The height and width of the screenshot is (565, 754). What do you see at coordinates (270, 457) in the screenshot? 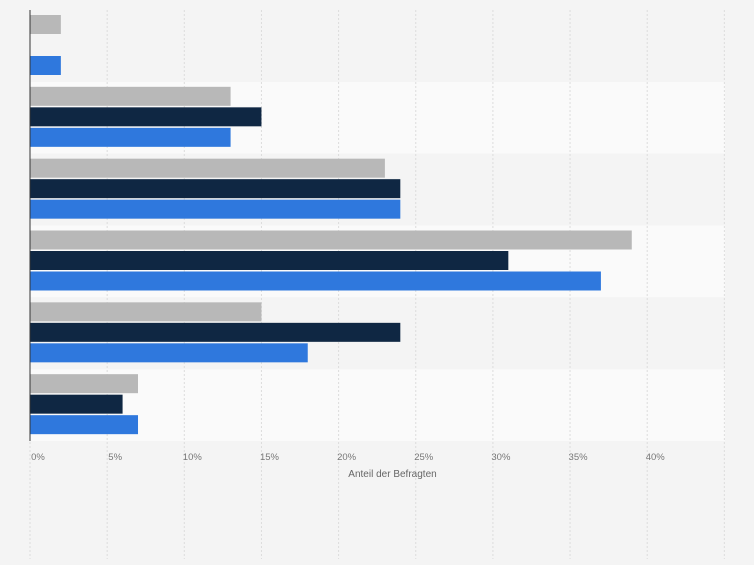
I see `x-tick-label: 15%` at bounding box center [270, 457].